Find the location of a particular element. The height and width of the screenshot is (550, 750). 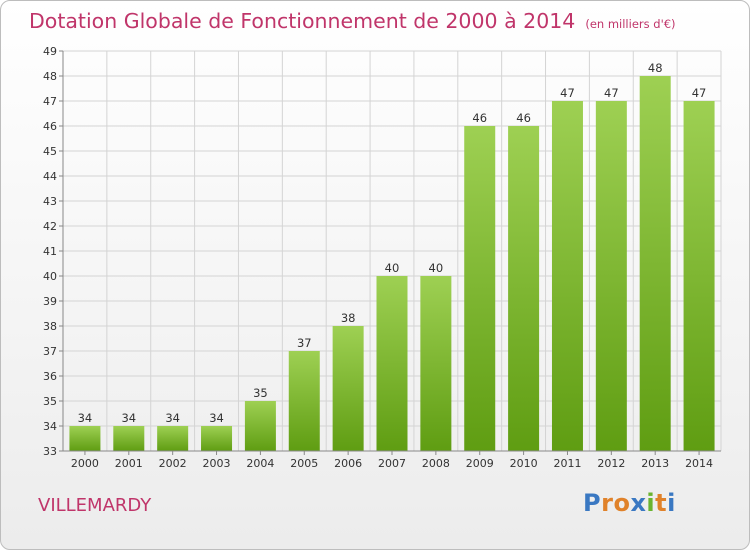

y-tick-label: 47 is located at coordinates (50, 101).